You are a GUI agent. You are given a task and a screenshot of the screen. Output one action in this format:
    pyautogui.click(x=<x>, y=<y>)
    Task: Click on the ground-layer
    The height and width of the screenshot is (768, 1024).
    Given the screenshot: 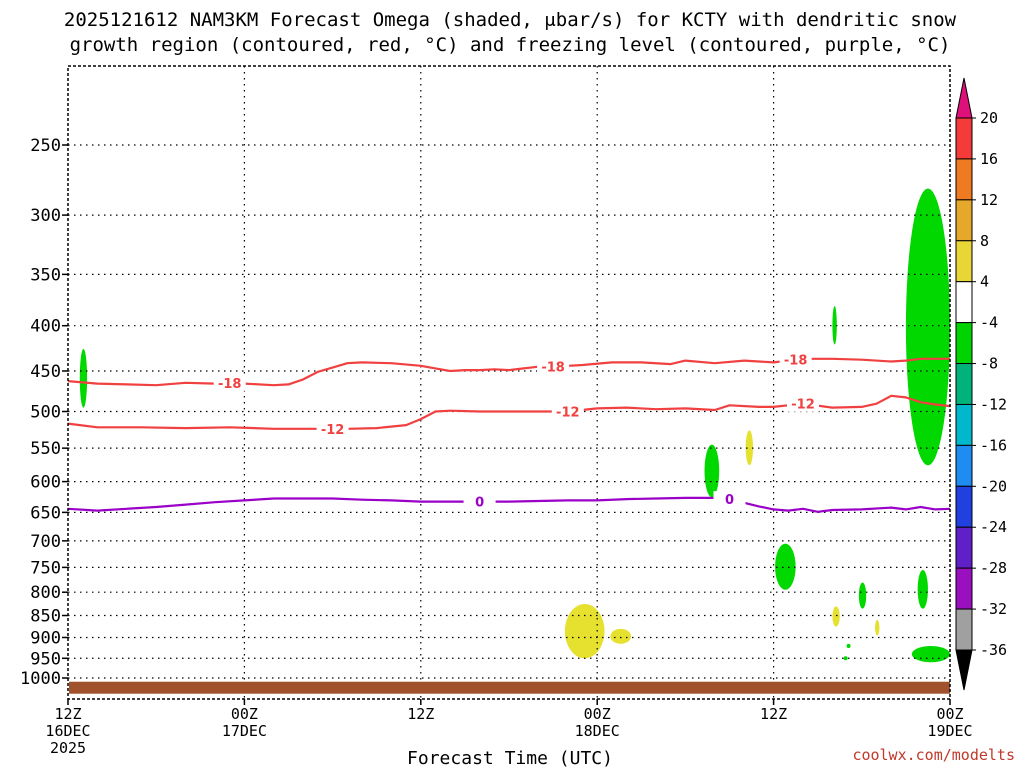 What is the action you would take?
    pyautogui.click(x=509, y=687)
    